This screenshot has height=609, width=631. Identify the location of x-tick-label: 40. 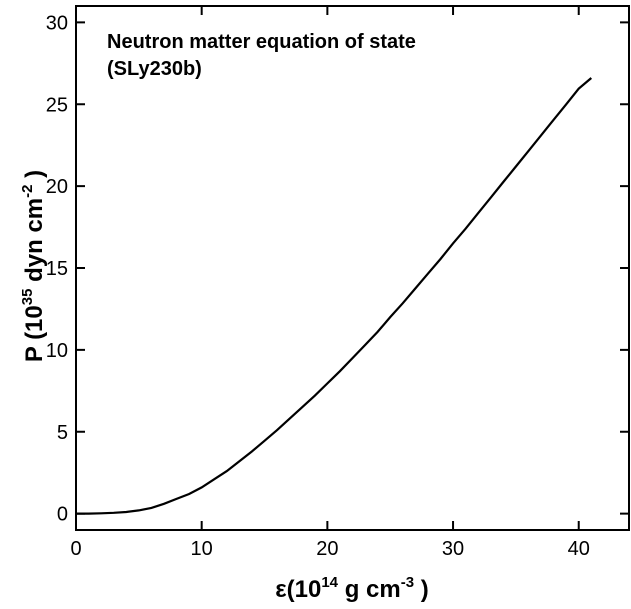
(579, 549).